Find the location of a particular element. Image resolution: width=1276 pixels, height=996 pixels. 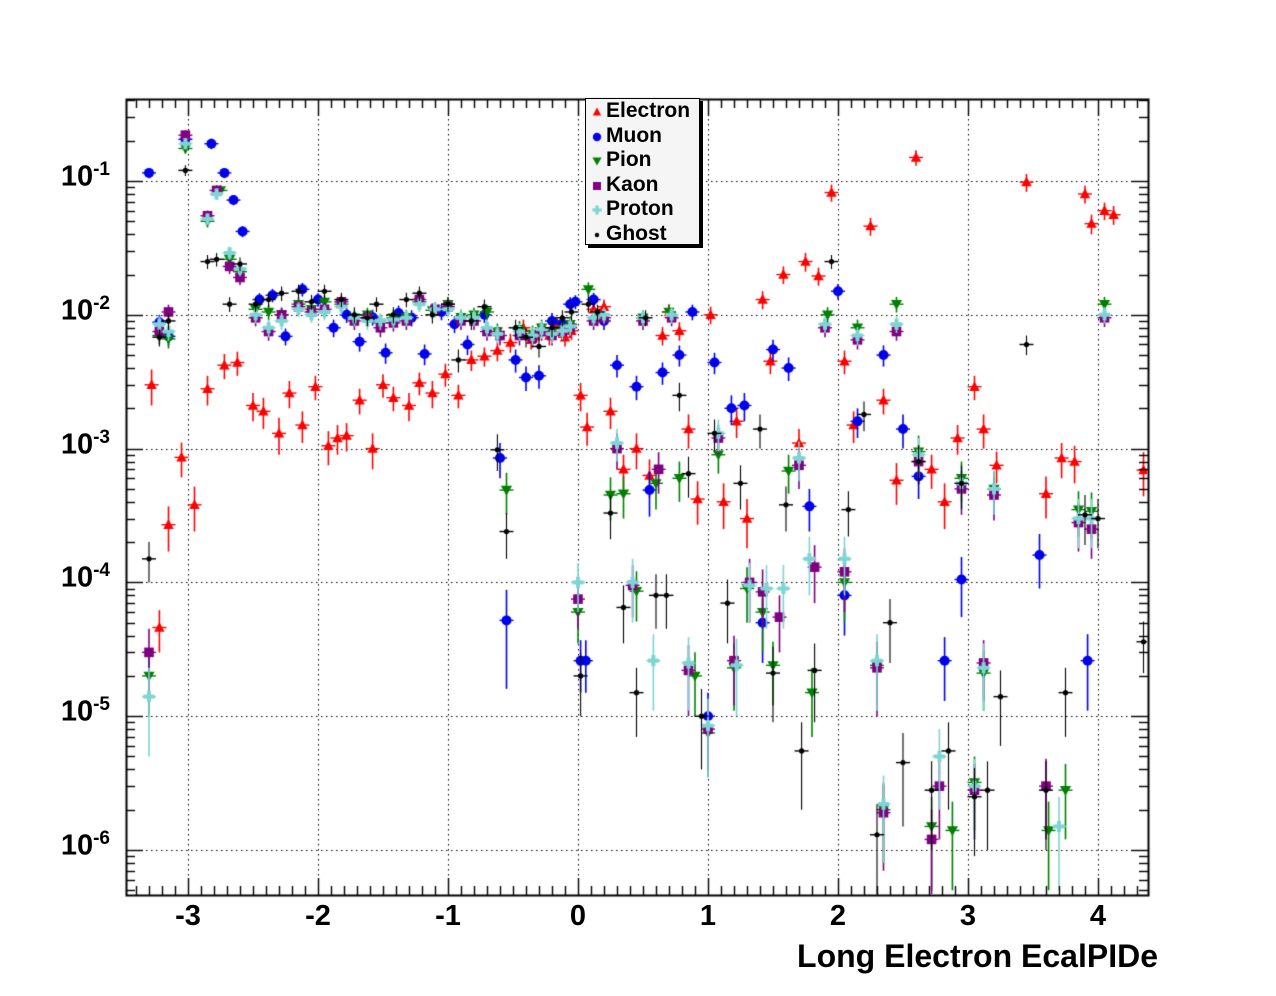

x-tick-label: 0 is located at coordinates (578, 916).